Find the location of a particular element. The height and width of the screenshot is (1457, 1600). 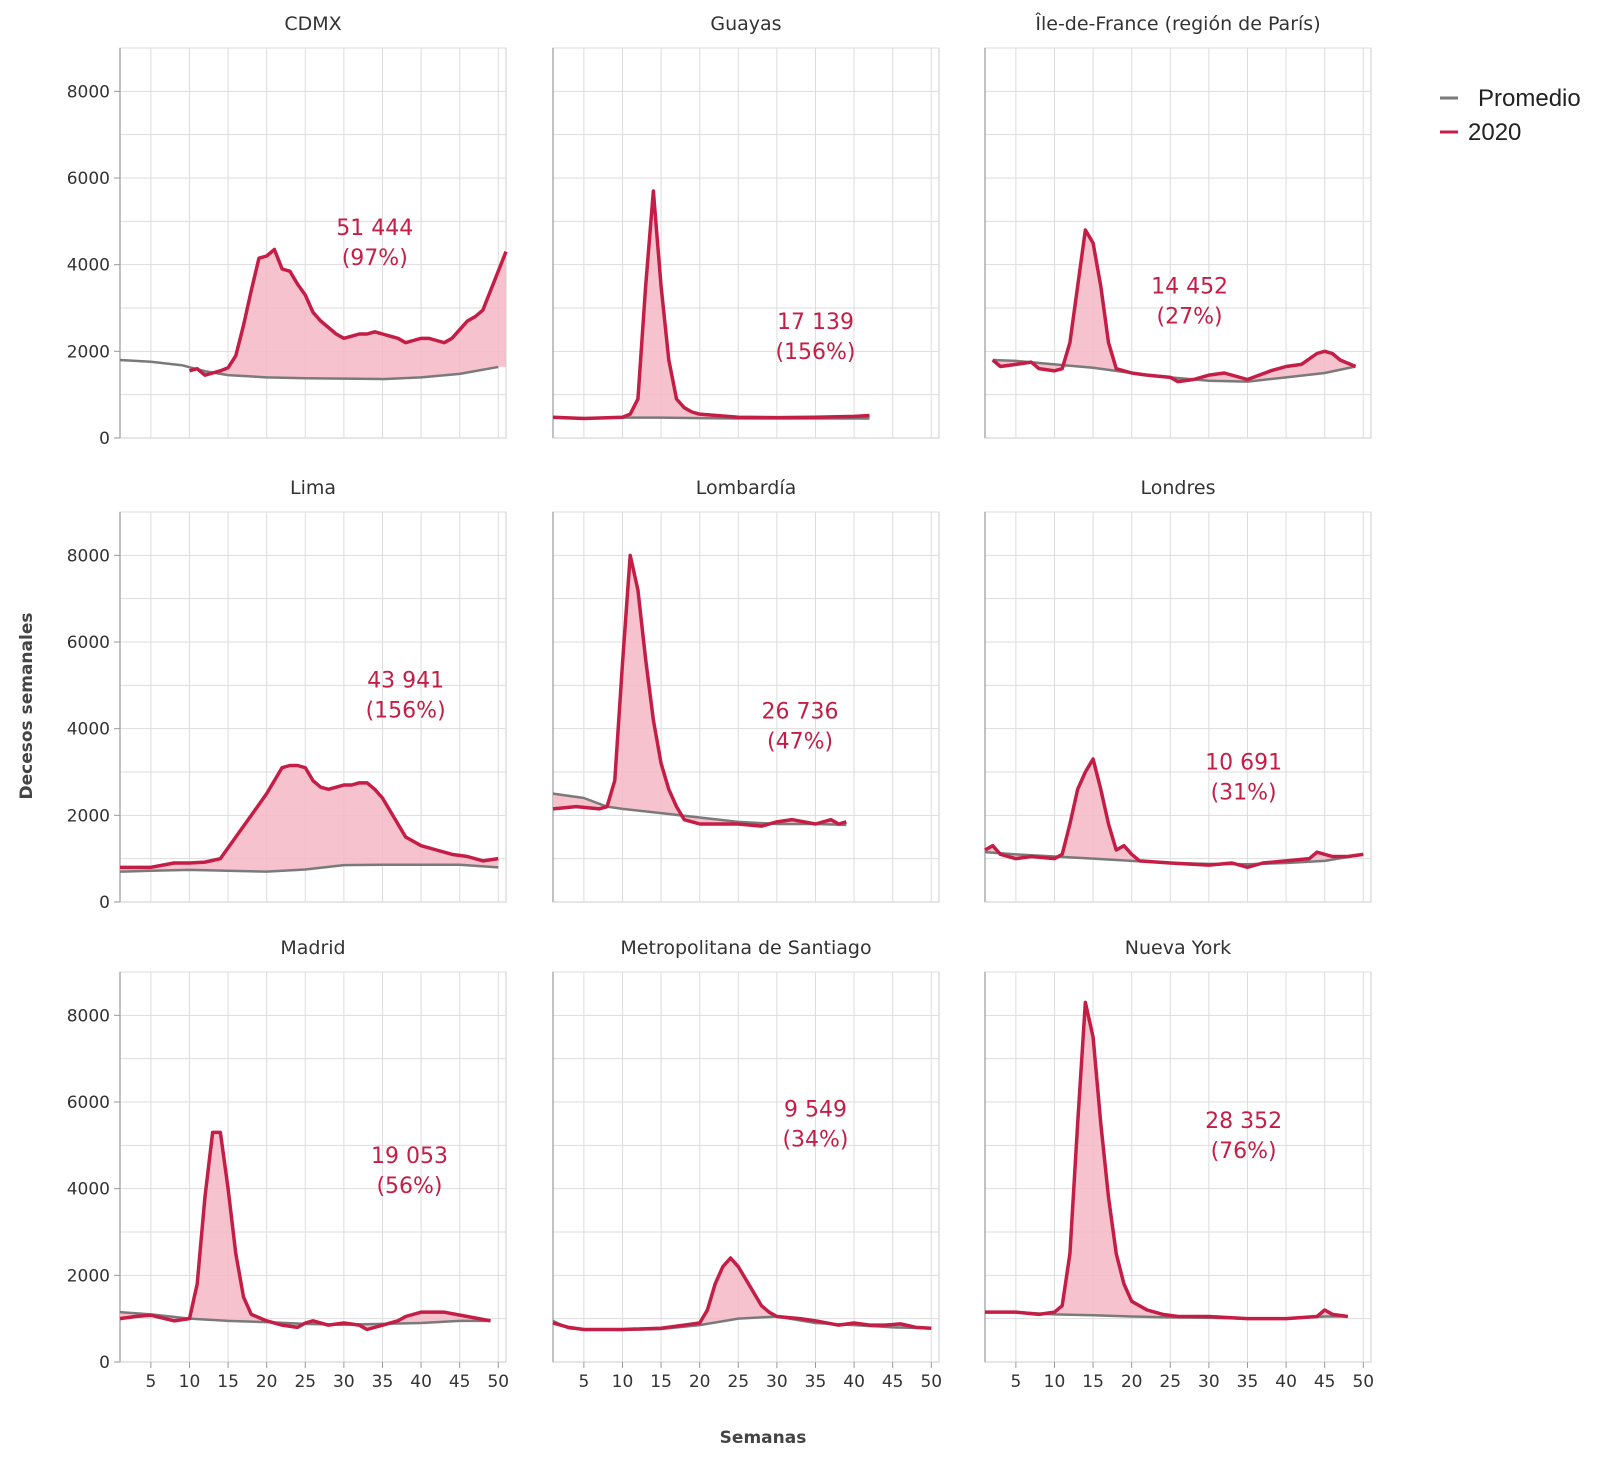

excess-annotation: 17 139 is located at coordinates (815, 322).